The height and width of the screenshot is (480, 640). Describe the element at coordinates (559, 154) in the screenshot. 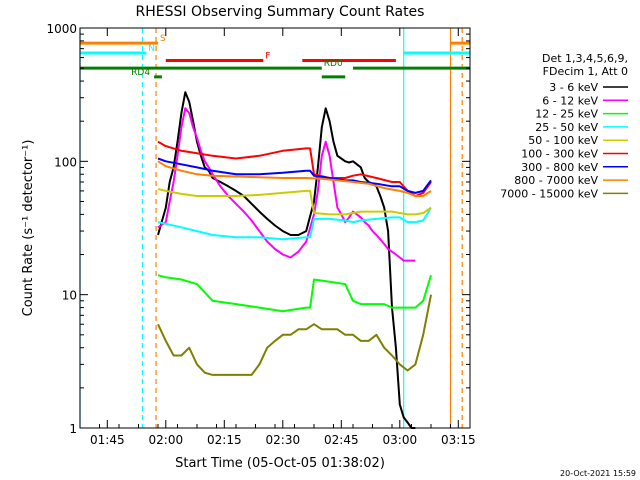

I see `legend-label-100-300-kev: 100 - 300 keV` at that location.